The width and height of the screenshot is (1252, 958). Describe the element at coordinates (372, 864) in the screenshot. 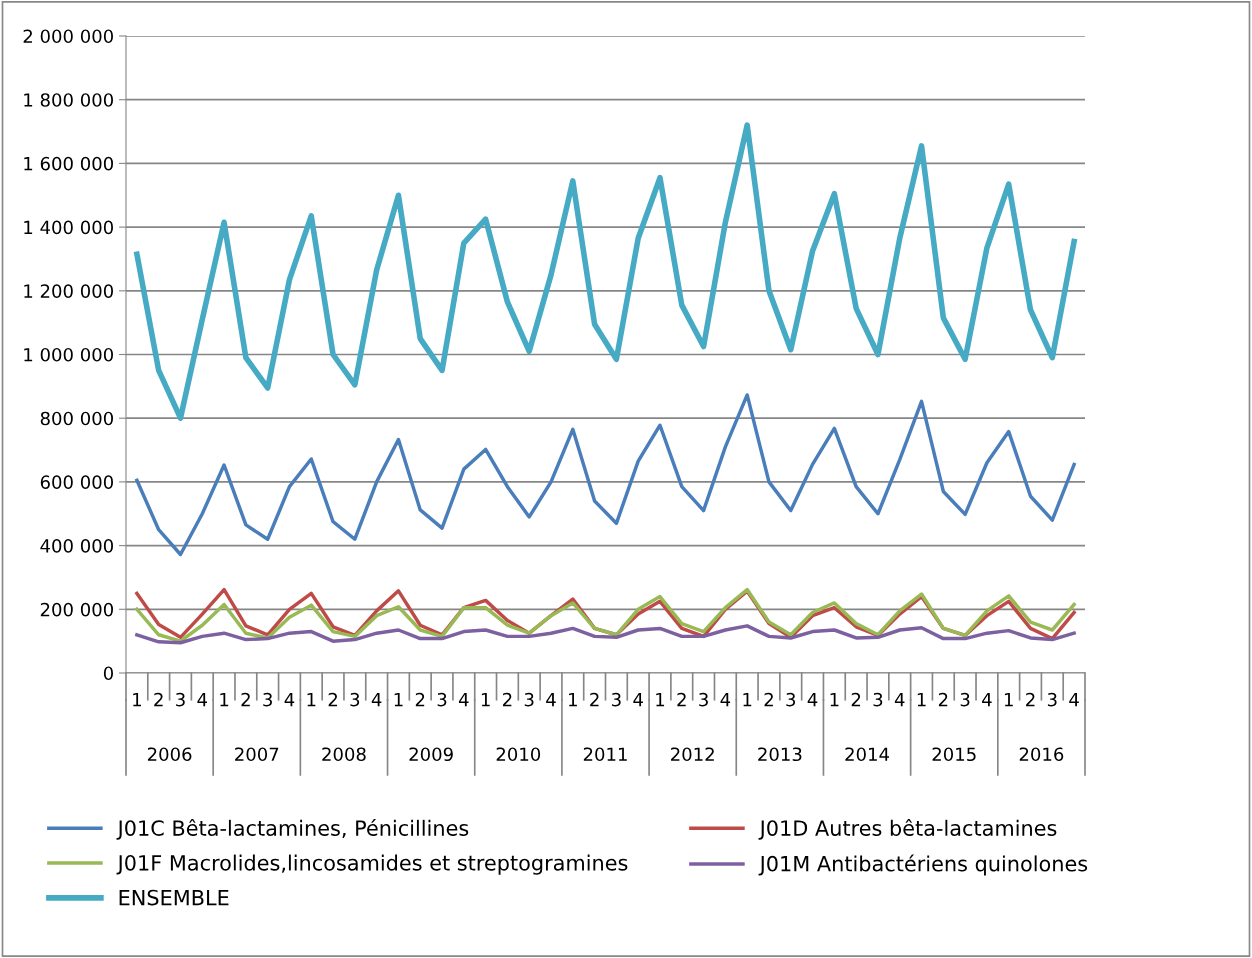

I see `legend-label: J01F Macrolides,lincosamides et streptogramines` at that location.